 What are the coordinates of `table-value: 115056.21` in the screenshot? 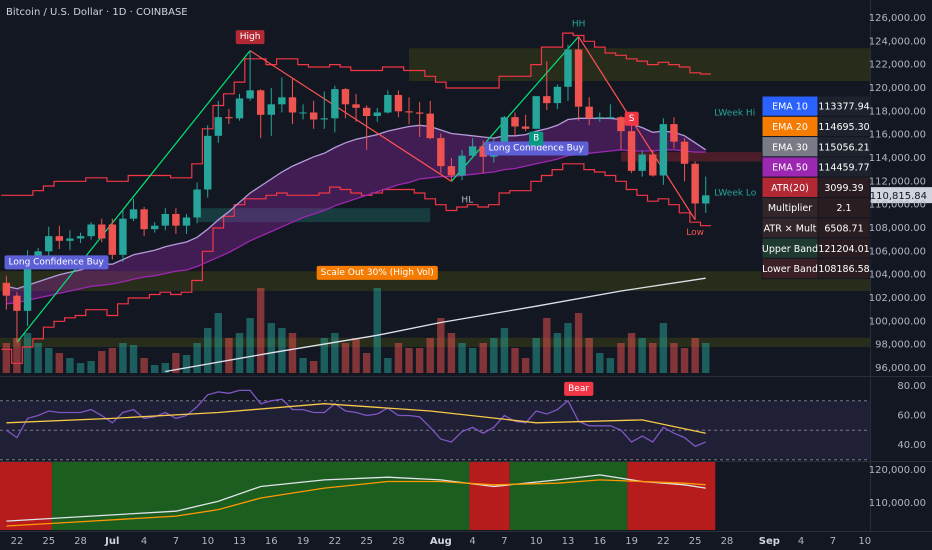 It's located at (843, 147).